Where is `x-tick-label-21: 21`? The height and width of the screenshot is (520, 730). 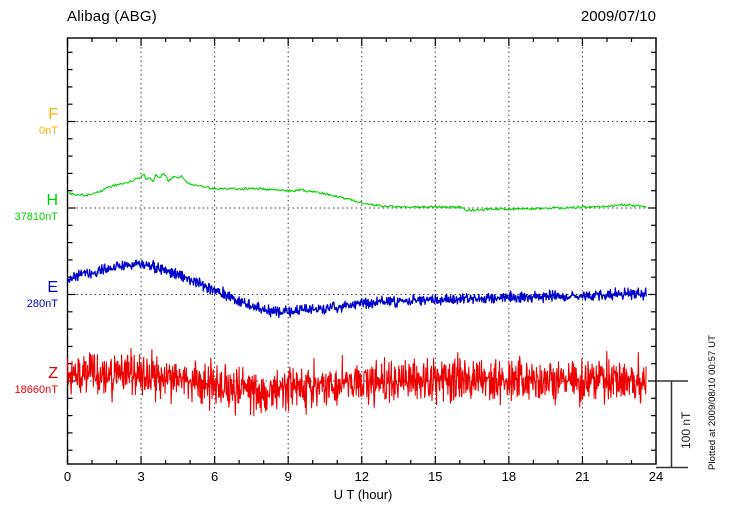 x-tick-label-21: 21 is located at coordinates (582, 476).